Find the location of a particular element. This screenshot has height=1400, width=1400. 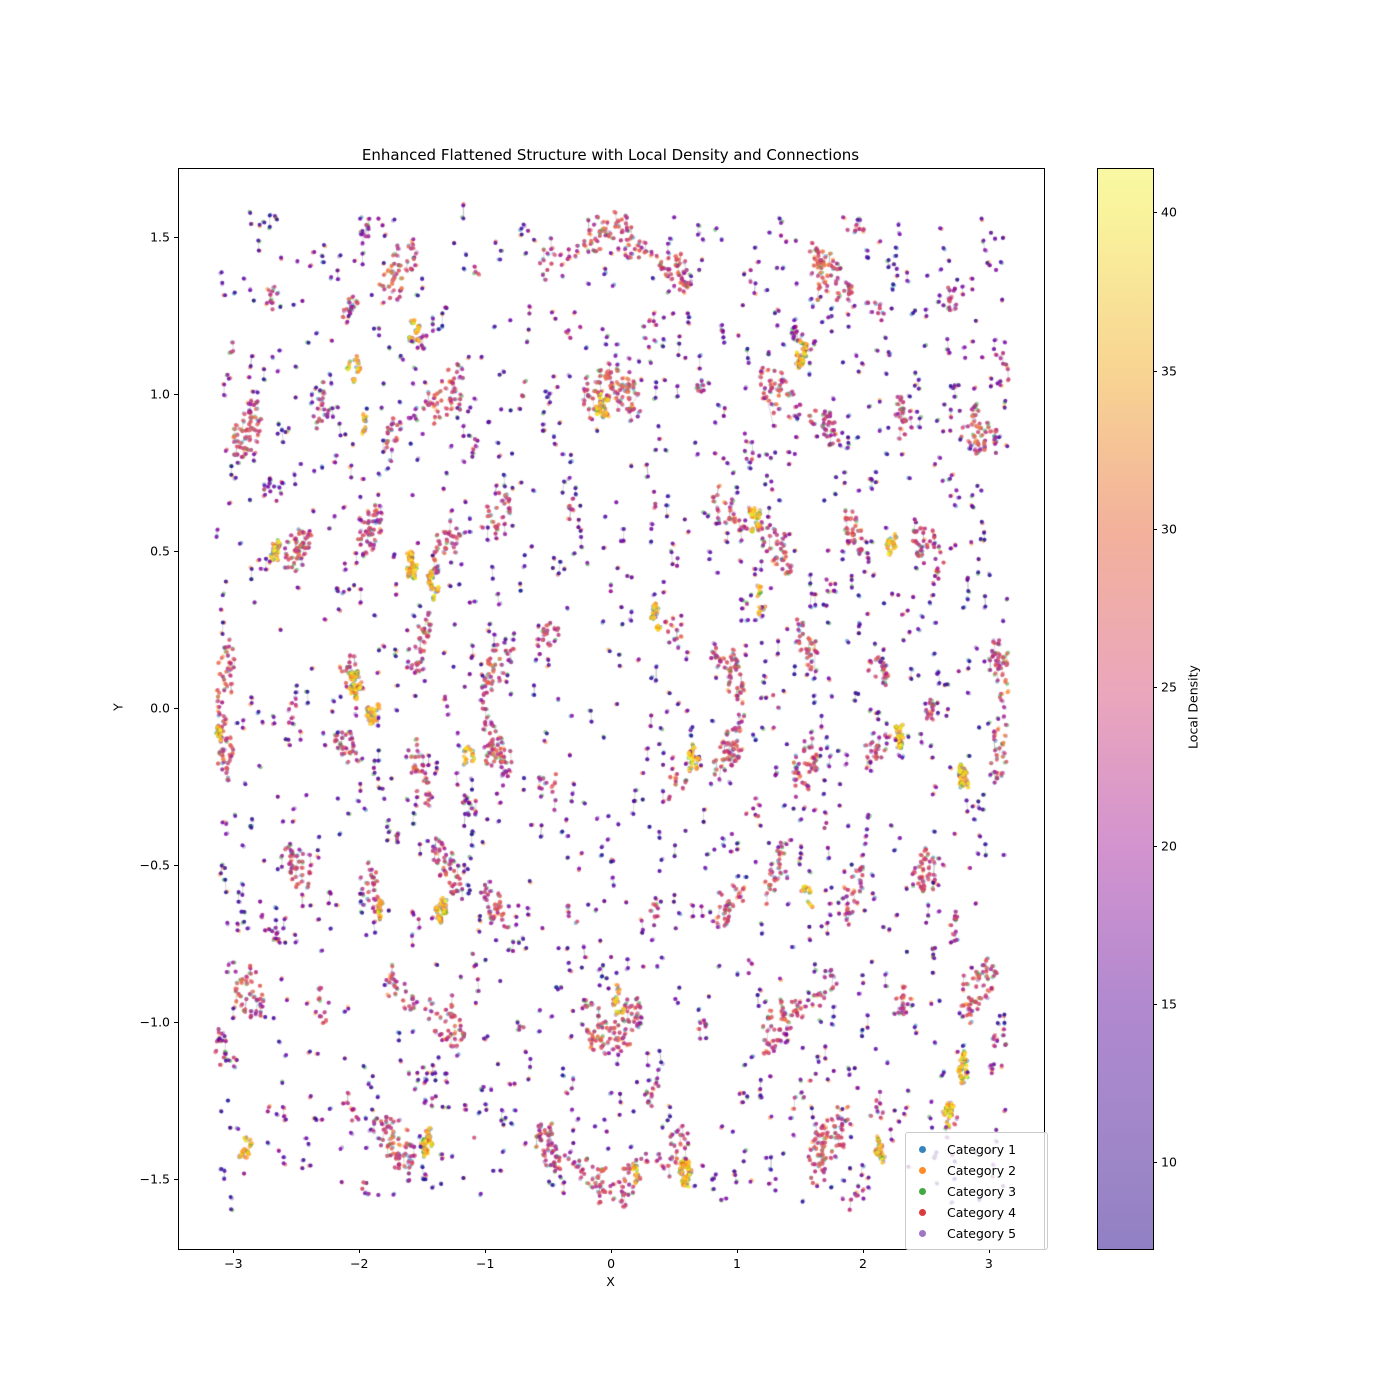

y-tick-label: 1.0 is located at coordinates (160, 394).